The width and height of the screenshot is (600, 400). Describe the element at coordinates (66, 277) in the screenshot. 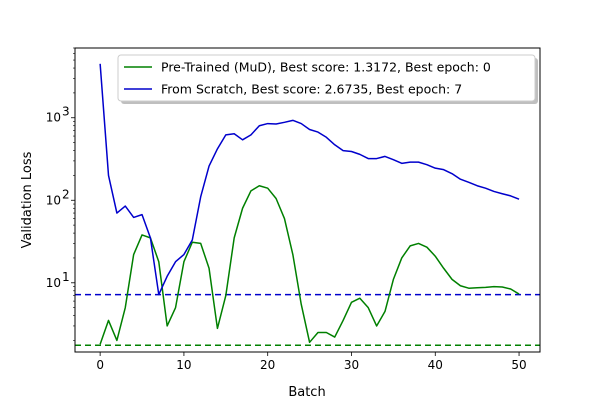

I see `y-tick-exponent: 1` at that location.